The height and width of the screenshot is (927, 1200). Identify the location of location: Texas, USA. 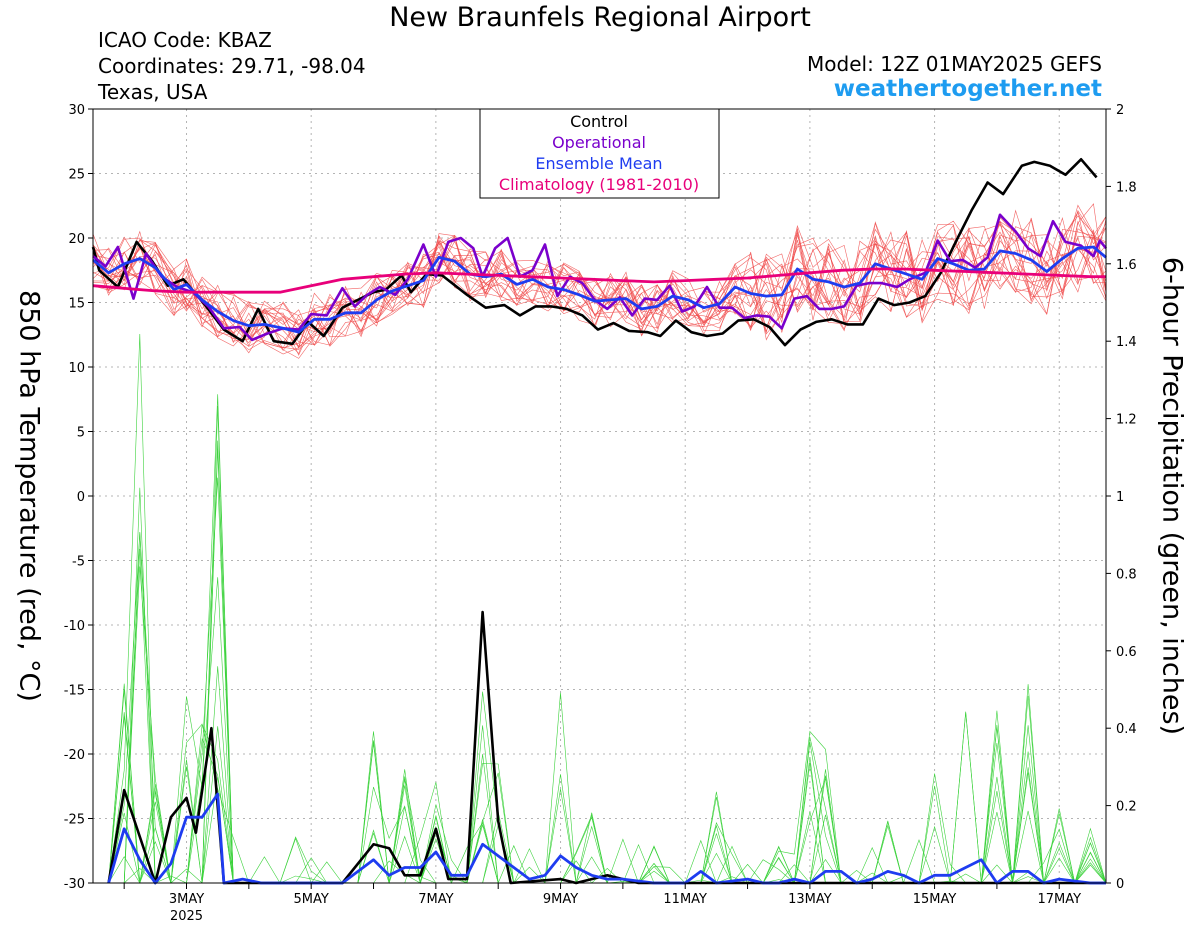
(153, 92).